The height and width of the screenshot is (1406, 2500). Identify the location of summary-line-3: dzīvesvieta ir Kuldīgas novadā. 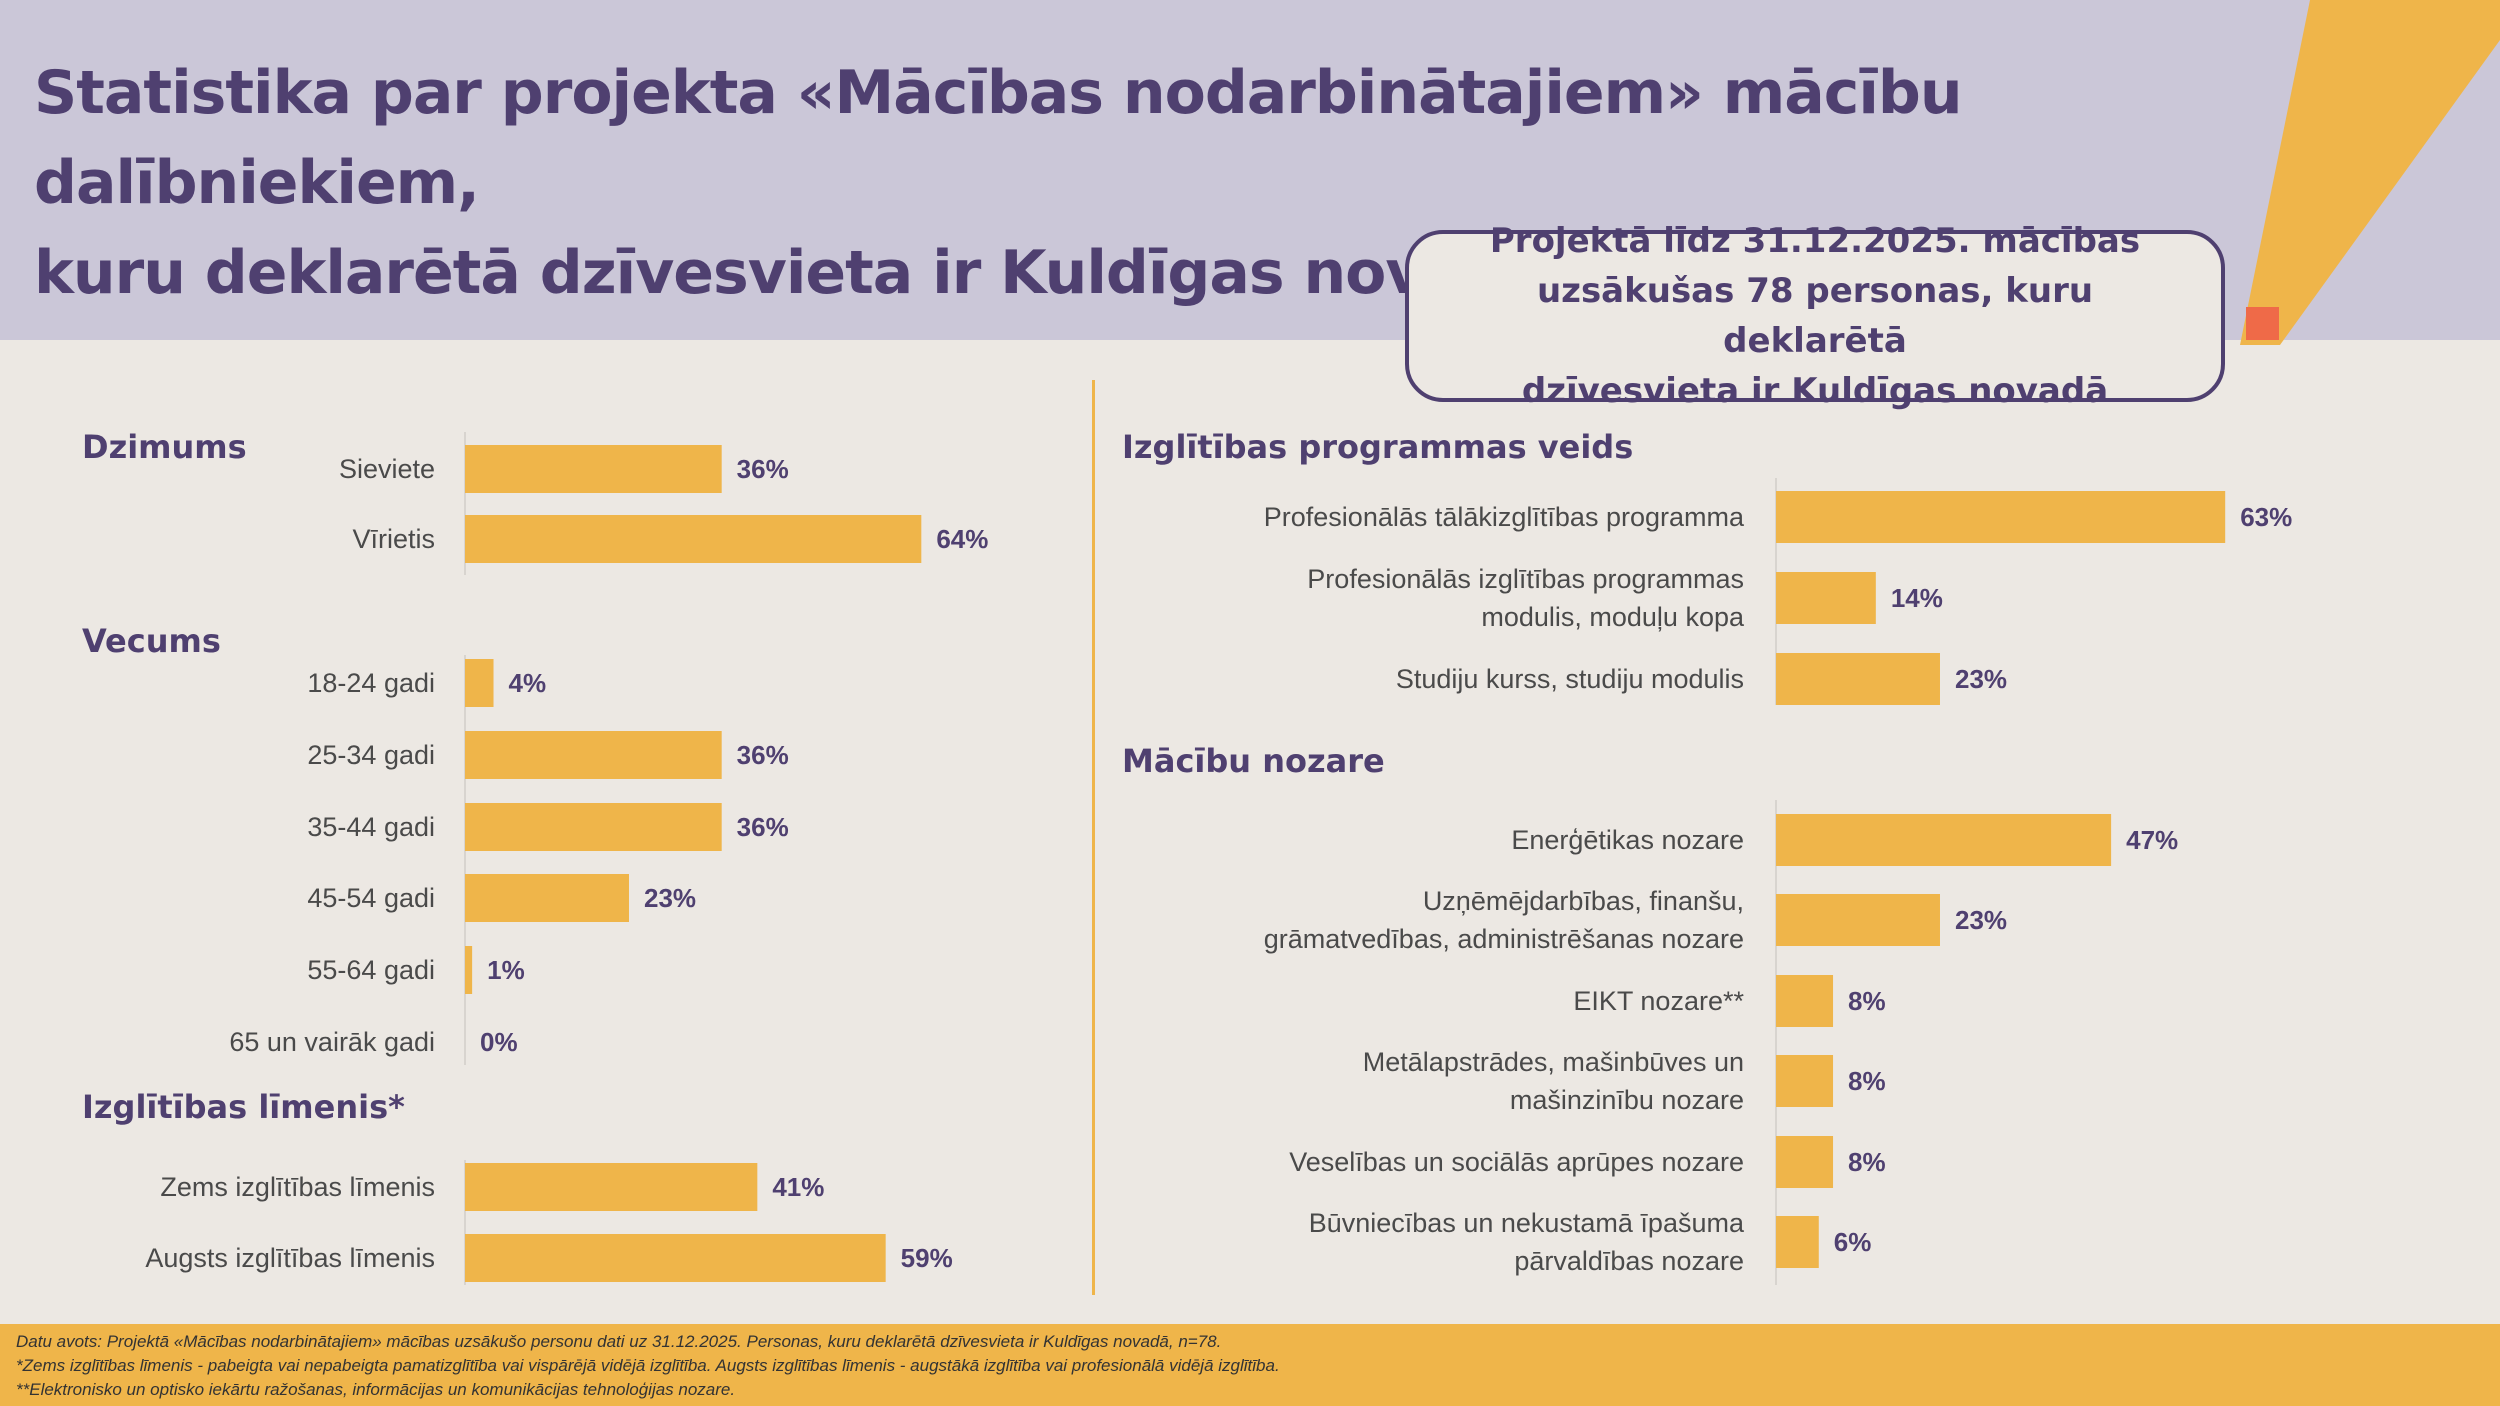
(1815, 391).